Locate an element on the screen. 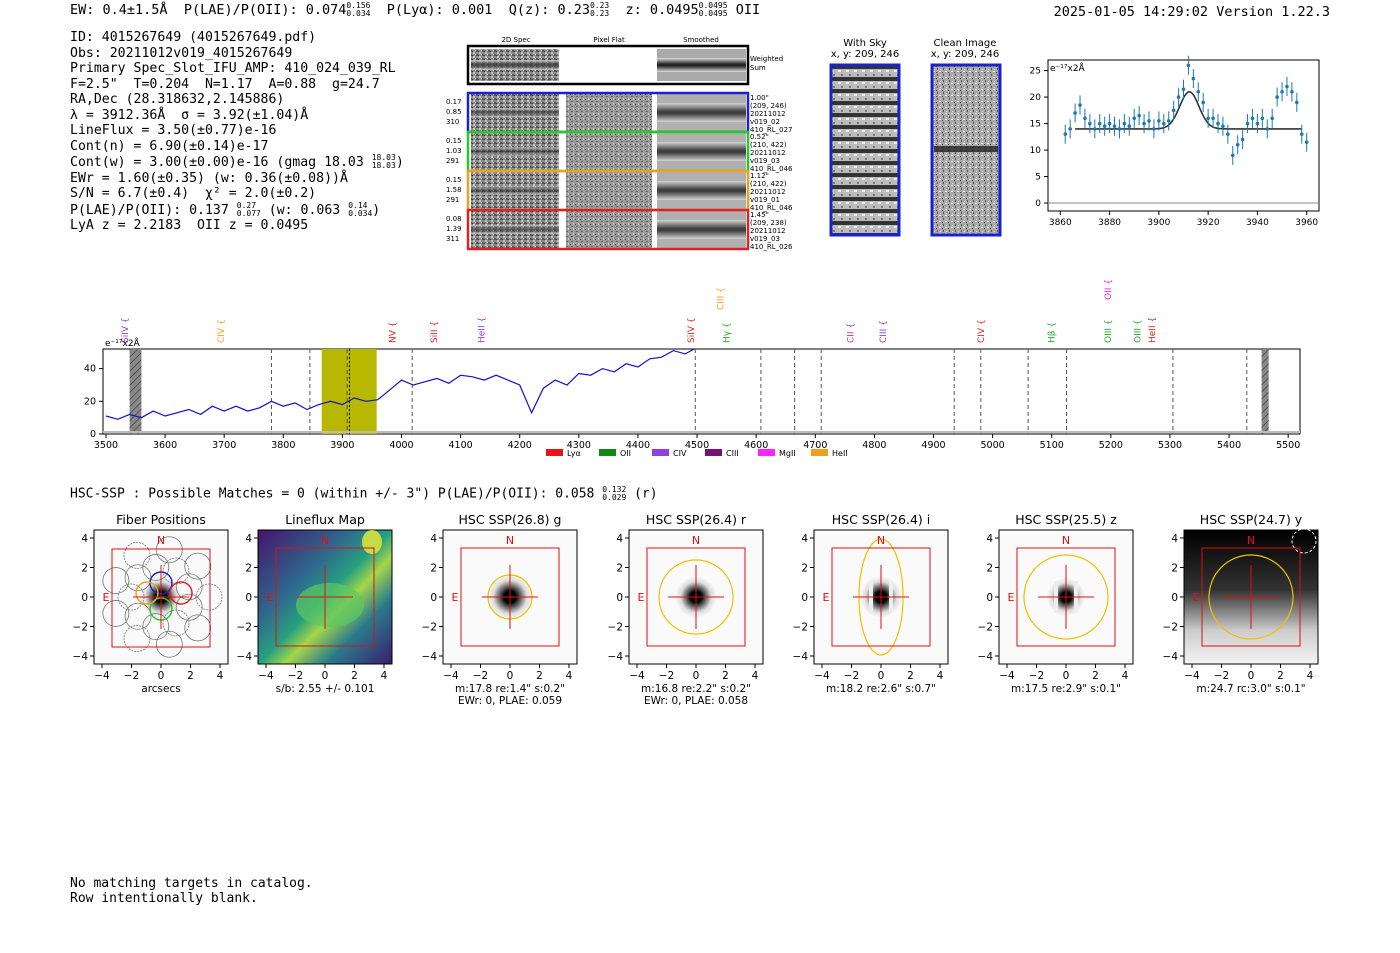 The width and height of the screenshot is (1400, 953). y-tick-label: 40 is located at coordinates (90, 369).